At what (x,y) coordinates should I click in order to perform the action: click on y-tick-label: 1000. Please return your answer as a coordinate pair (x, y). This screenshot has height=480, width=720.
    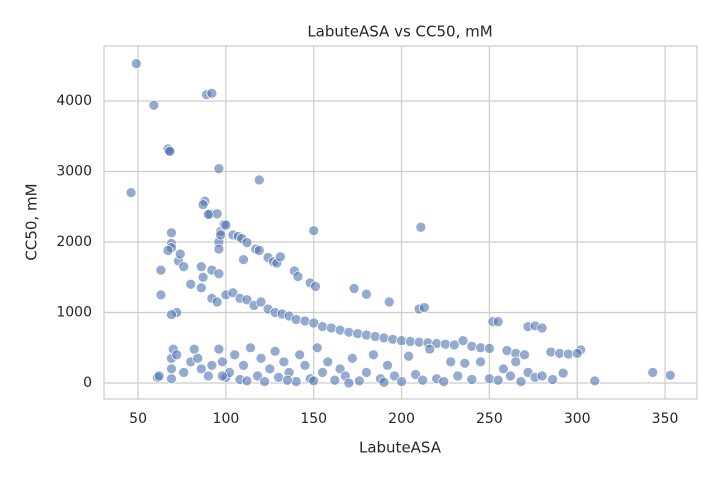
    Looking at the image, I should click on (74, 312).